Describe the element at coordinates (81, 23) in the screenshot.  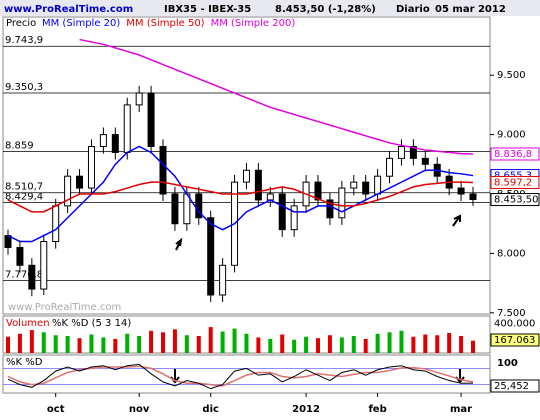
I see `legend-item: MM (Simple 20)` at that location.